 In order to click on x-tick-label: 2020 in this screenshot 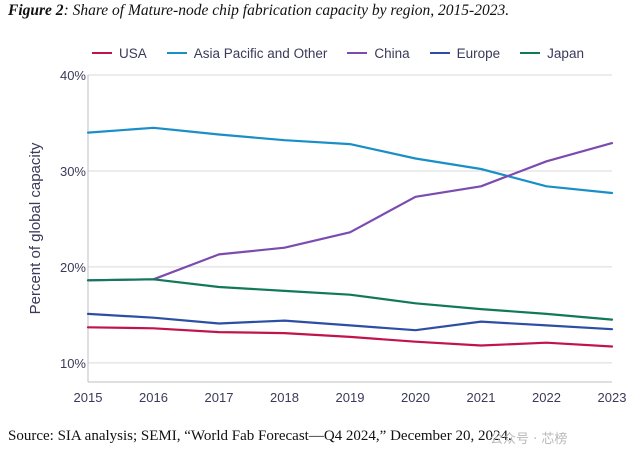, I will do `click(415, 397)`.